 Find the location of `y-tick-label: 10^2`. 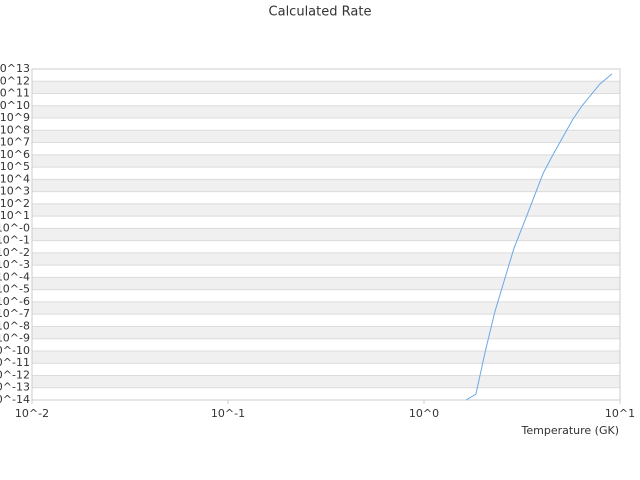

y-tick-label: 10^2 is located at coordinates (15, 203).